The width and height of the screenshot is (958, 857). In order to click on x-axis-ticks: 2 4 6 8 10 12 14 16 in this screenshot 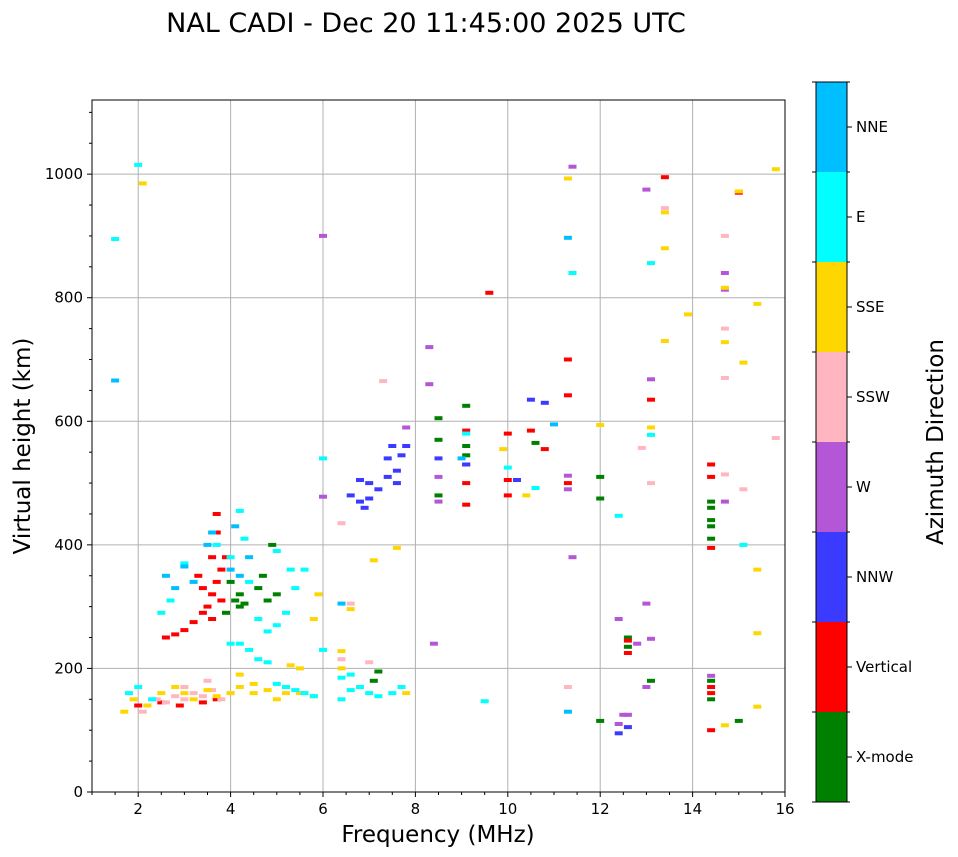, I will do `click(443, 805)`.